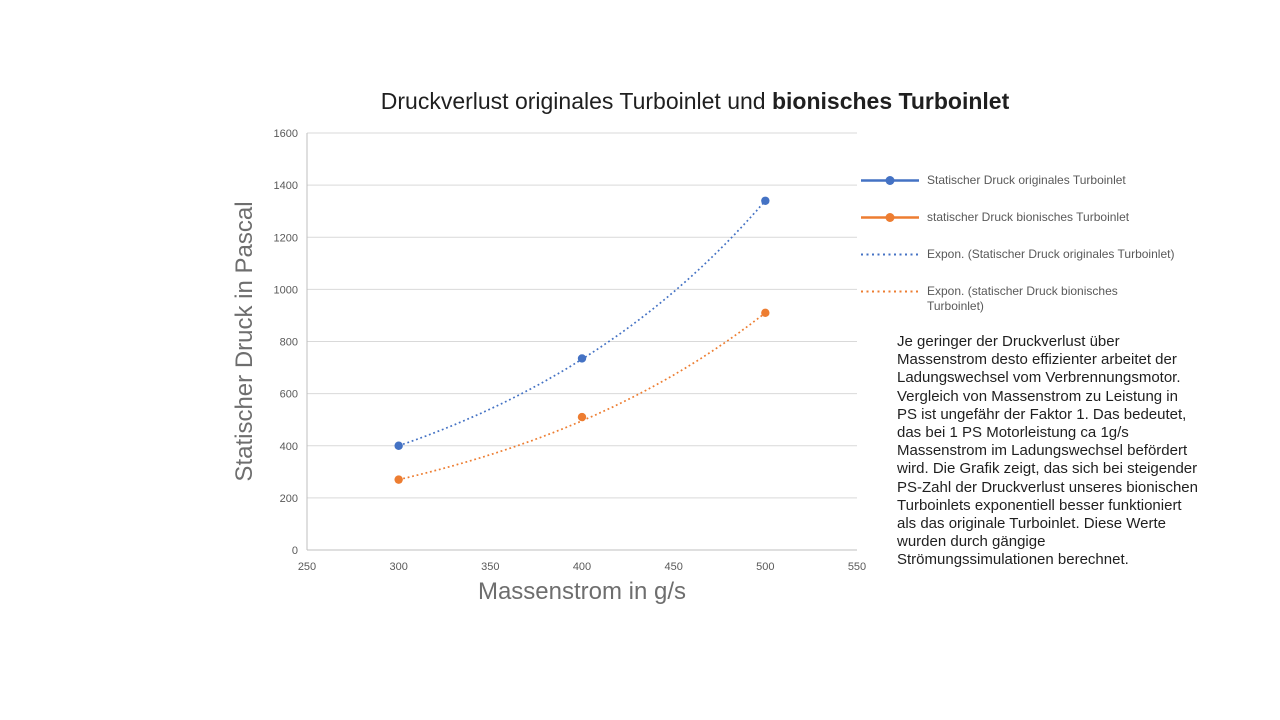 The width and height of the screenshot is (1280, 720). What do you see at coordinates (289, 343) in the screenshot?
I see `y-tick-label: 800` at bounding box center [289, 343].